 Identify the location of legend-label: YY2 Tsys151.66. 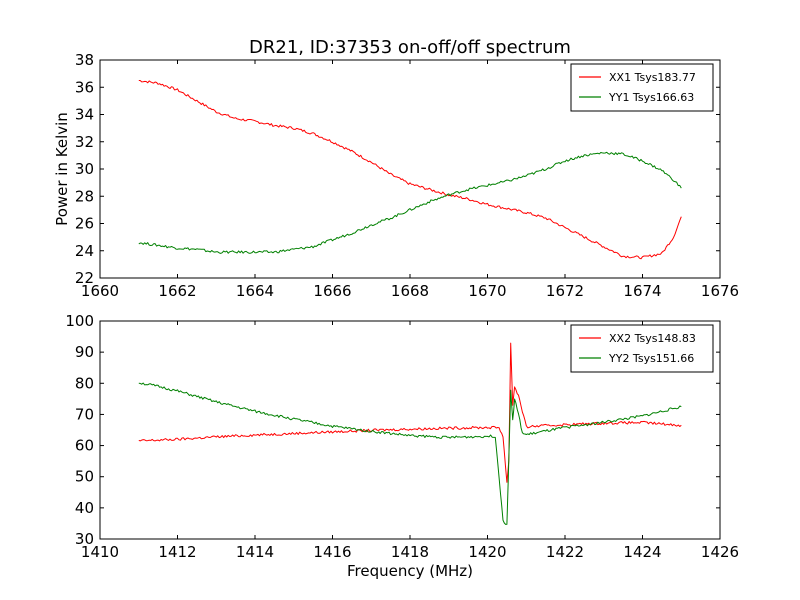
(651, 358).